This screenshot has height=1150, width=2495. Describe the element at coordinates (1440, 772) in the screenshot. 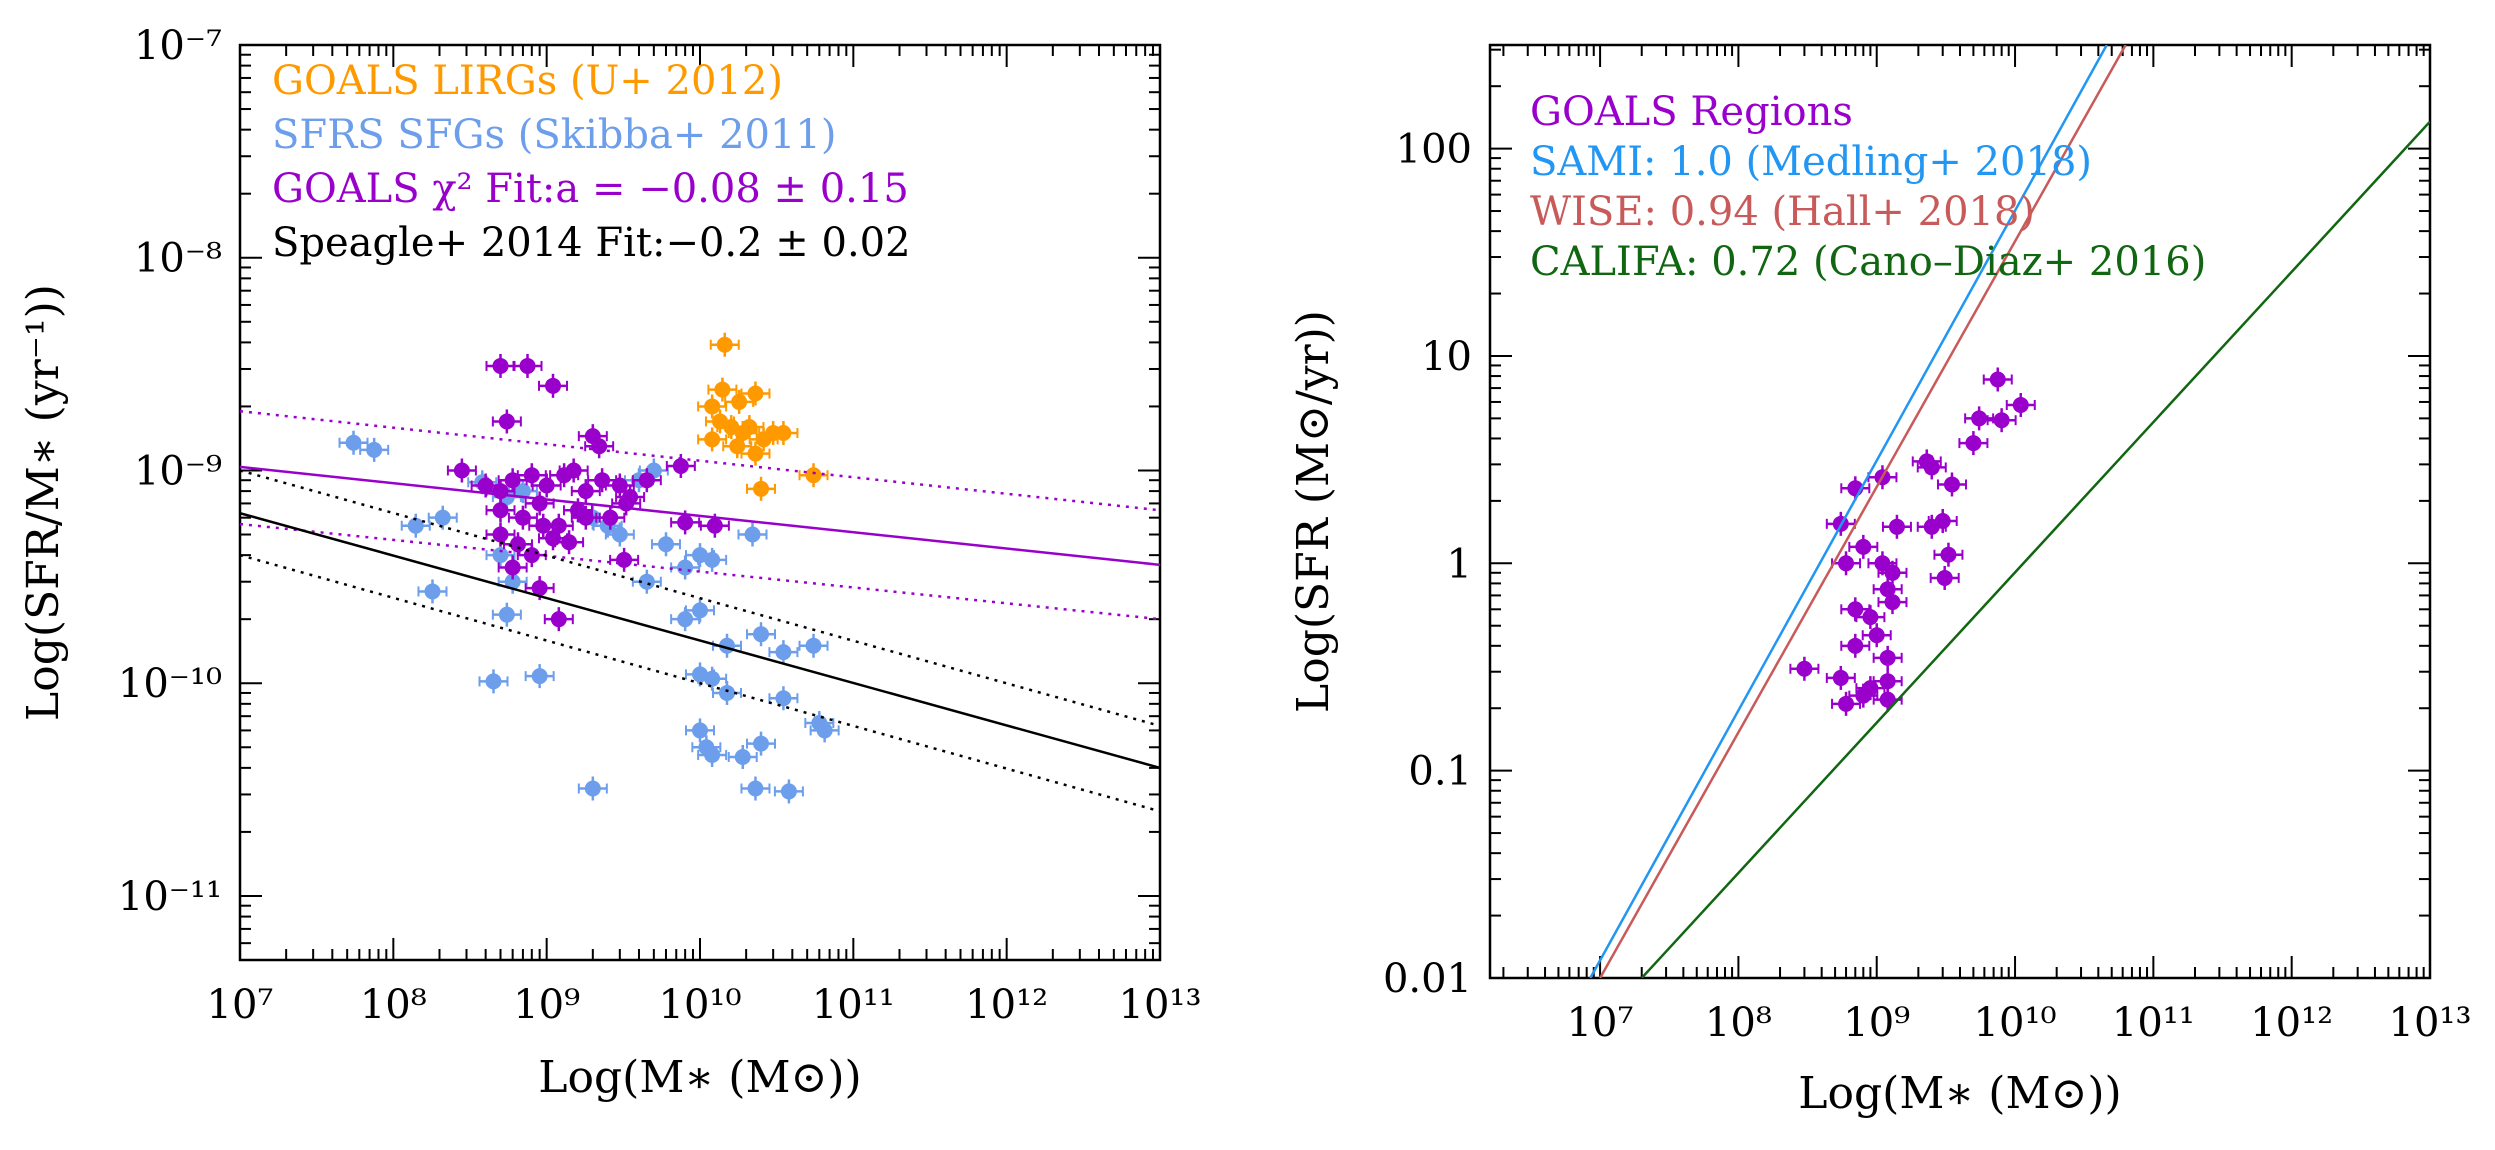

I see `y-tick-label: 0.1` at that location.